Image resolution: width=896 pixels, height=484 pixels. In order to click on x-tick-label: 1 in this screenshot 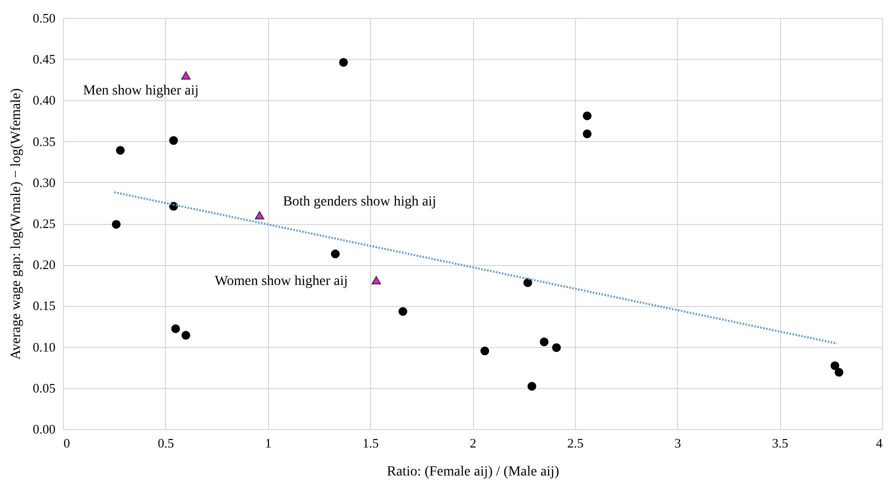, I will do `click(268, 443)`.